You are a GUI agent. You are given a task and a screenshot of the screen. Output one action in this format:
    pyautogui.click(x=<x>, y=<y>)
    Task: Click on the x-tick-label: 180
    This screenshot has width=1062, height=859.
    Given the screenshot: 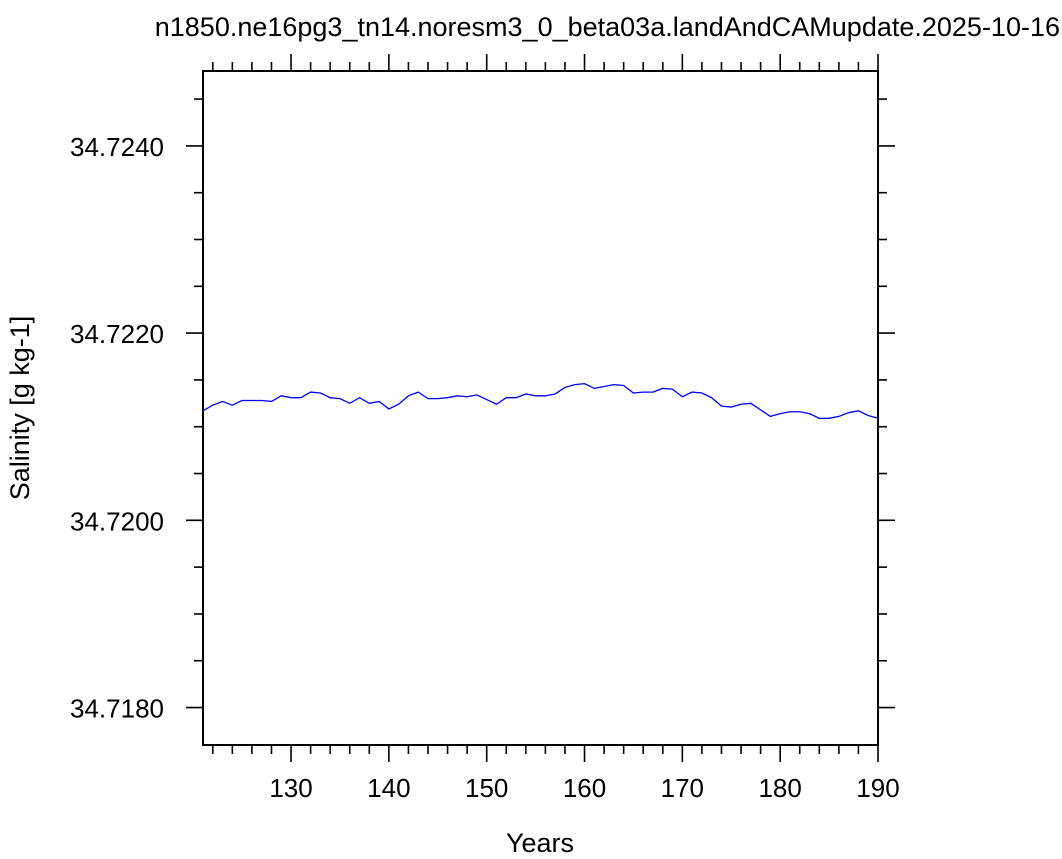 What is the action you would take?
    pyautogui.click(x=779, y=788)
    